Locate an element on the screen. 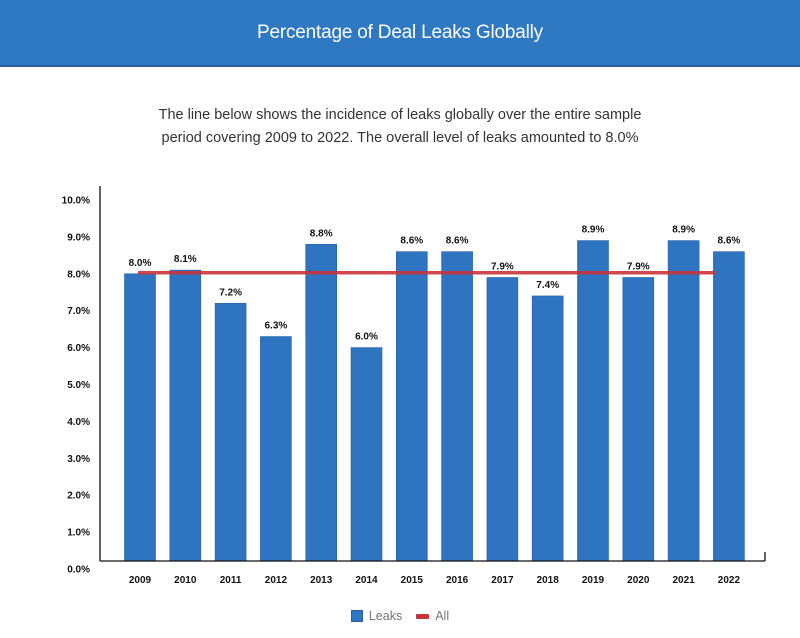 The width and height of the screenshot is (800, 638). x-tick-label: 2013 is located at coordinates (321, 580).